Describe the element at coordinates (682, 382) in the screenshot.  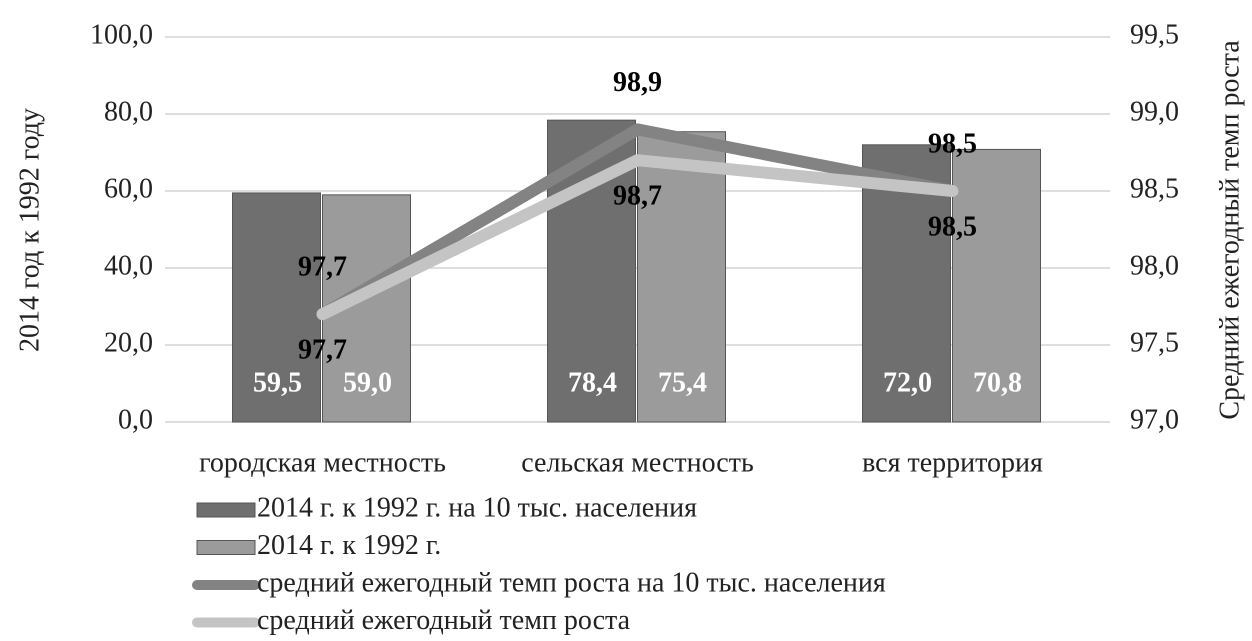
I see `bar-value-label: 75,4` at that location.